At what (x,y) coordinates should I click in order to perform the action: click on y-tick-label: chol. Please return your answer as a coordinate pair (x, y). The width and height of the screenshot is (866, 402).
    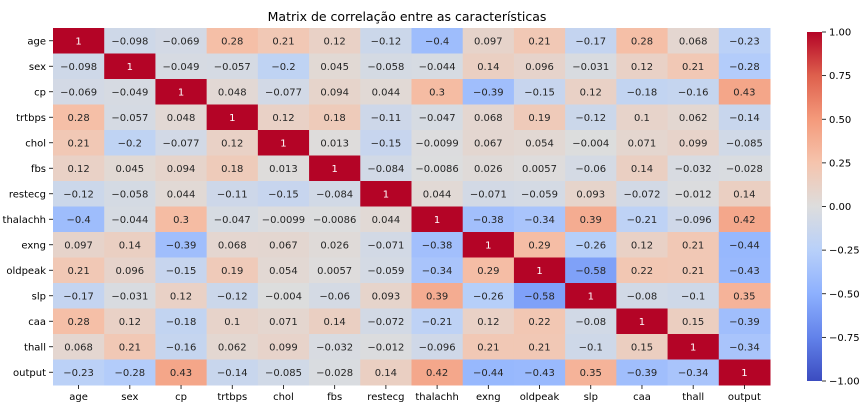
    Looking at the image, I should click on (35, 143).